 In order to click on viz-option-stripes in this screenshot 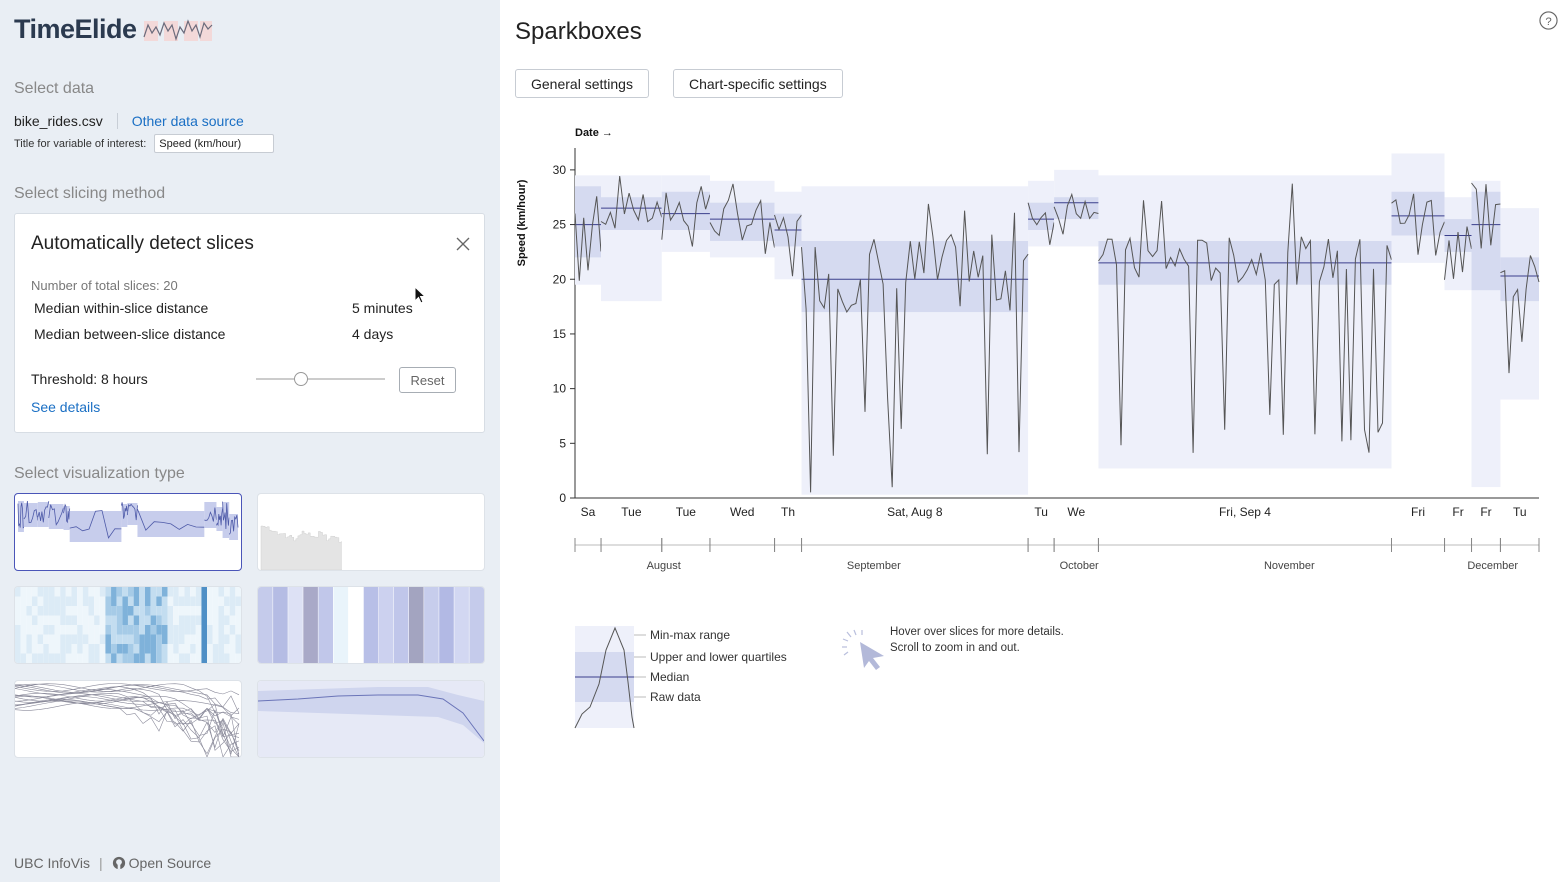, I will do `click(371, 625)`.